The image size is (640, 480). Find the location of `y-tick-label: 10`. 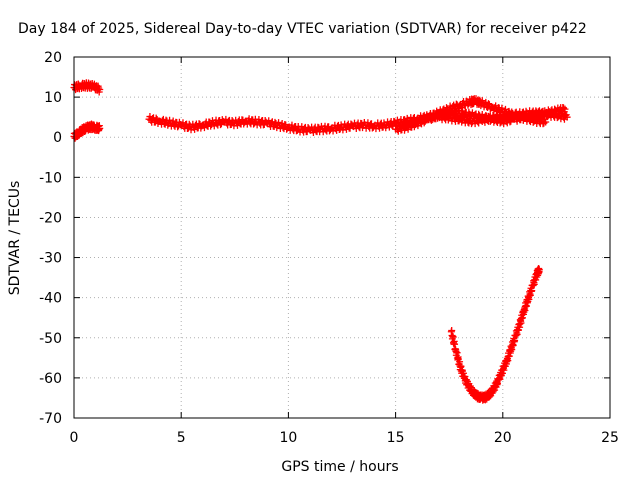

y-tick-label: 10 is located at coordinates (53, 98).